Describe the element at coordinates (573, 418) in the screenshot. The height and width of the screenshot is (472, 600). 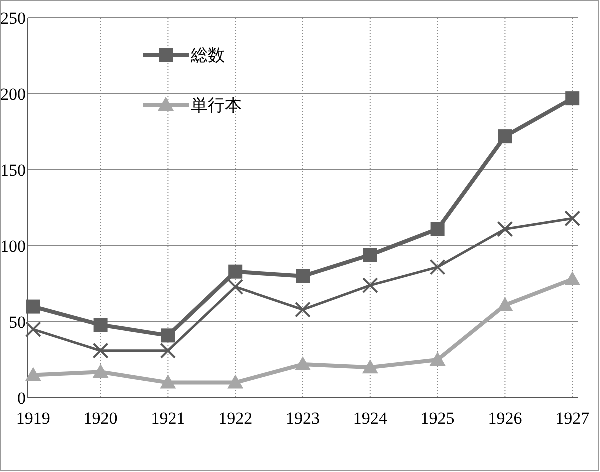
I see `x-tick-label: 1927` at that location.